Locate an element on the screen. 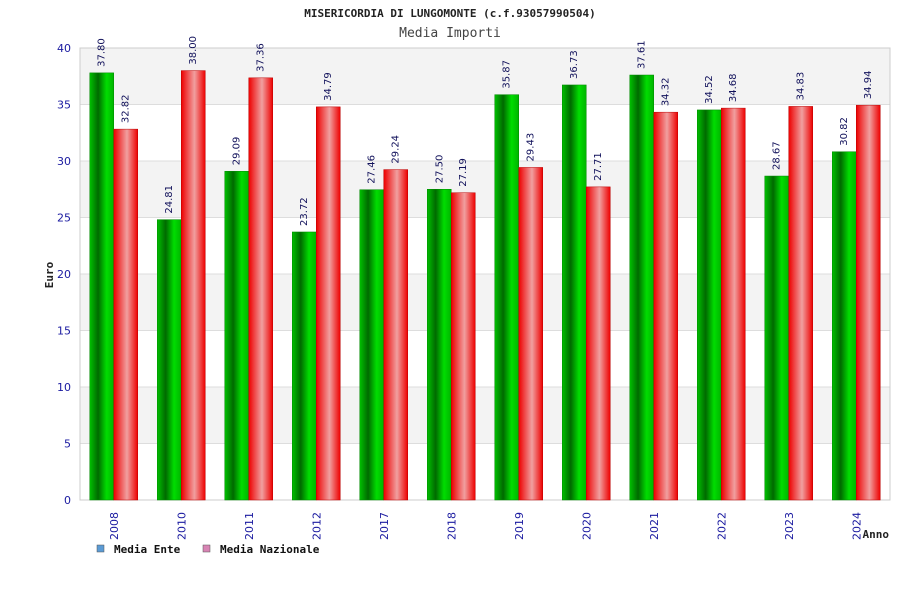  chart-subtitle: Media Importi is located at coordinates (450, 33).